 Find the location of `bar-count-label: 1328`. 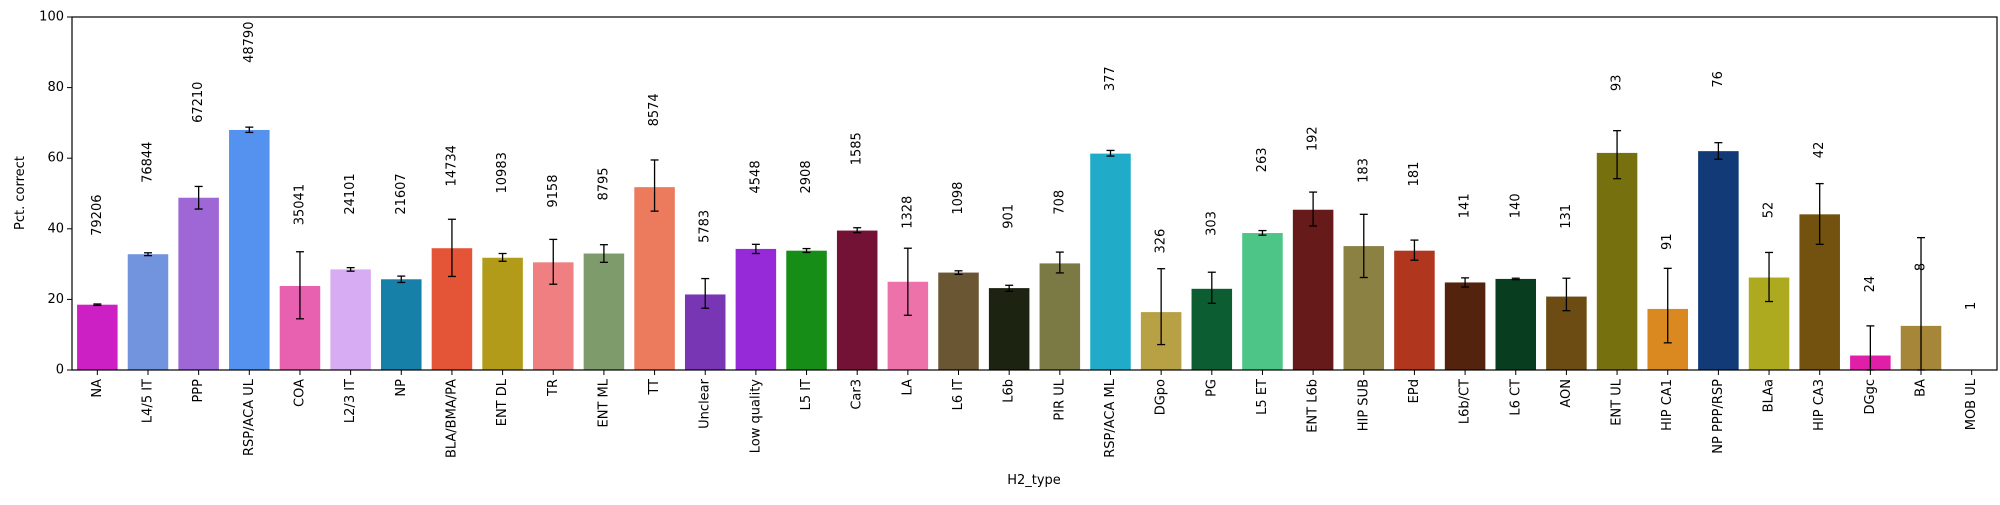

bar-count-label: 1328 is located at coordinates (907, 212).